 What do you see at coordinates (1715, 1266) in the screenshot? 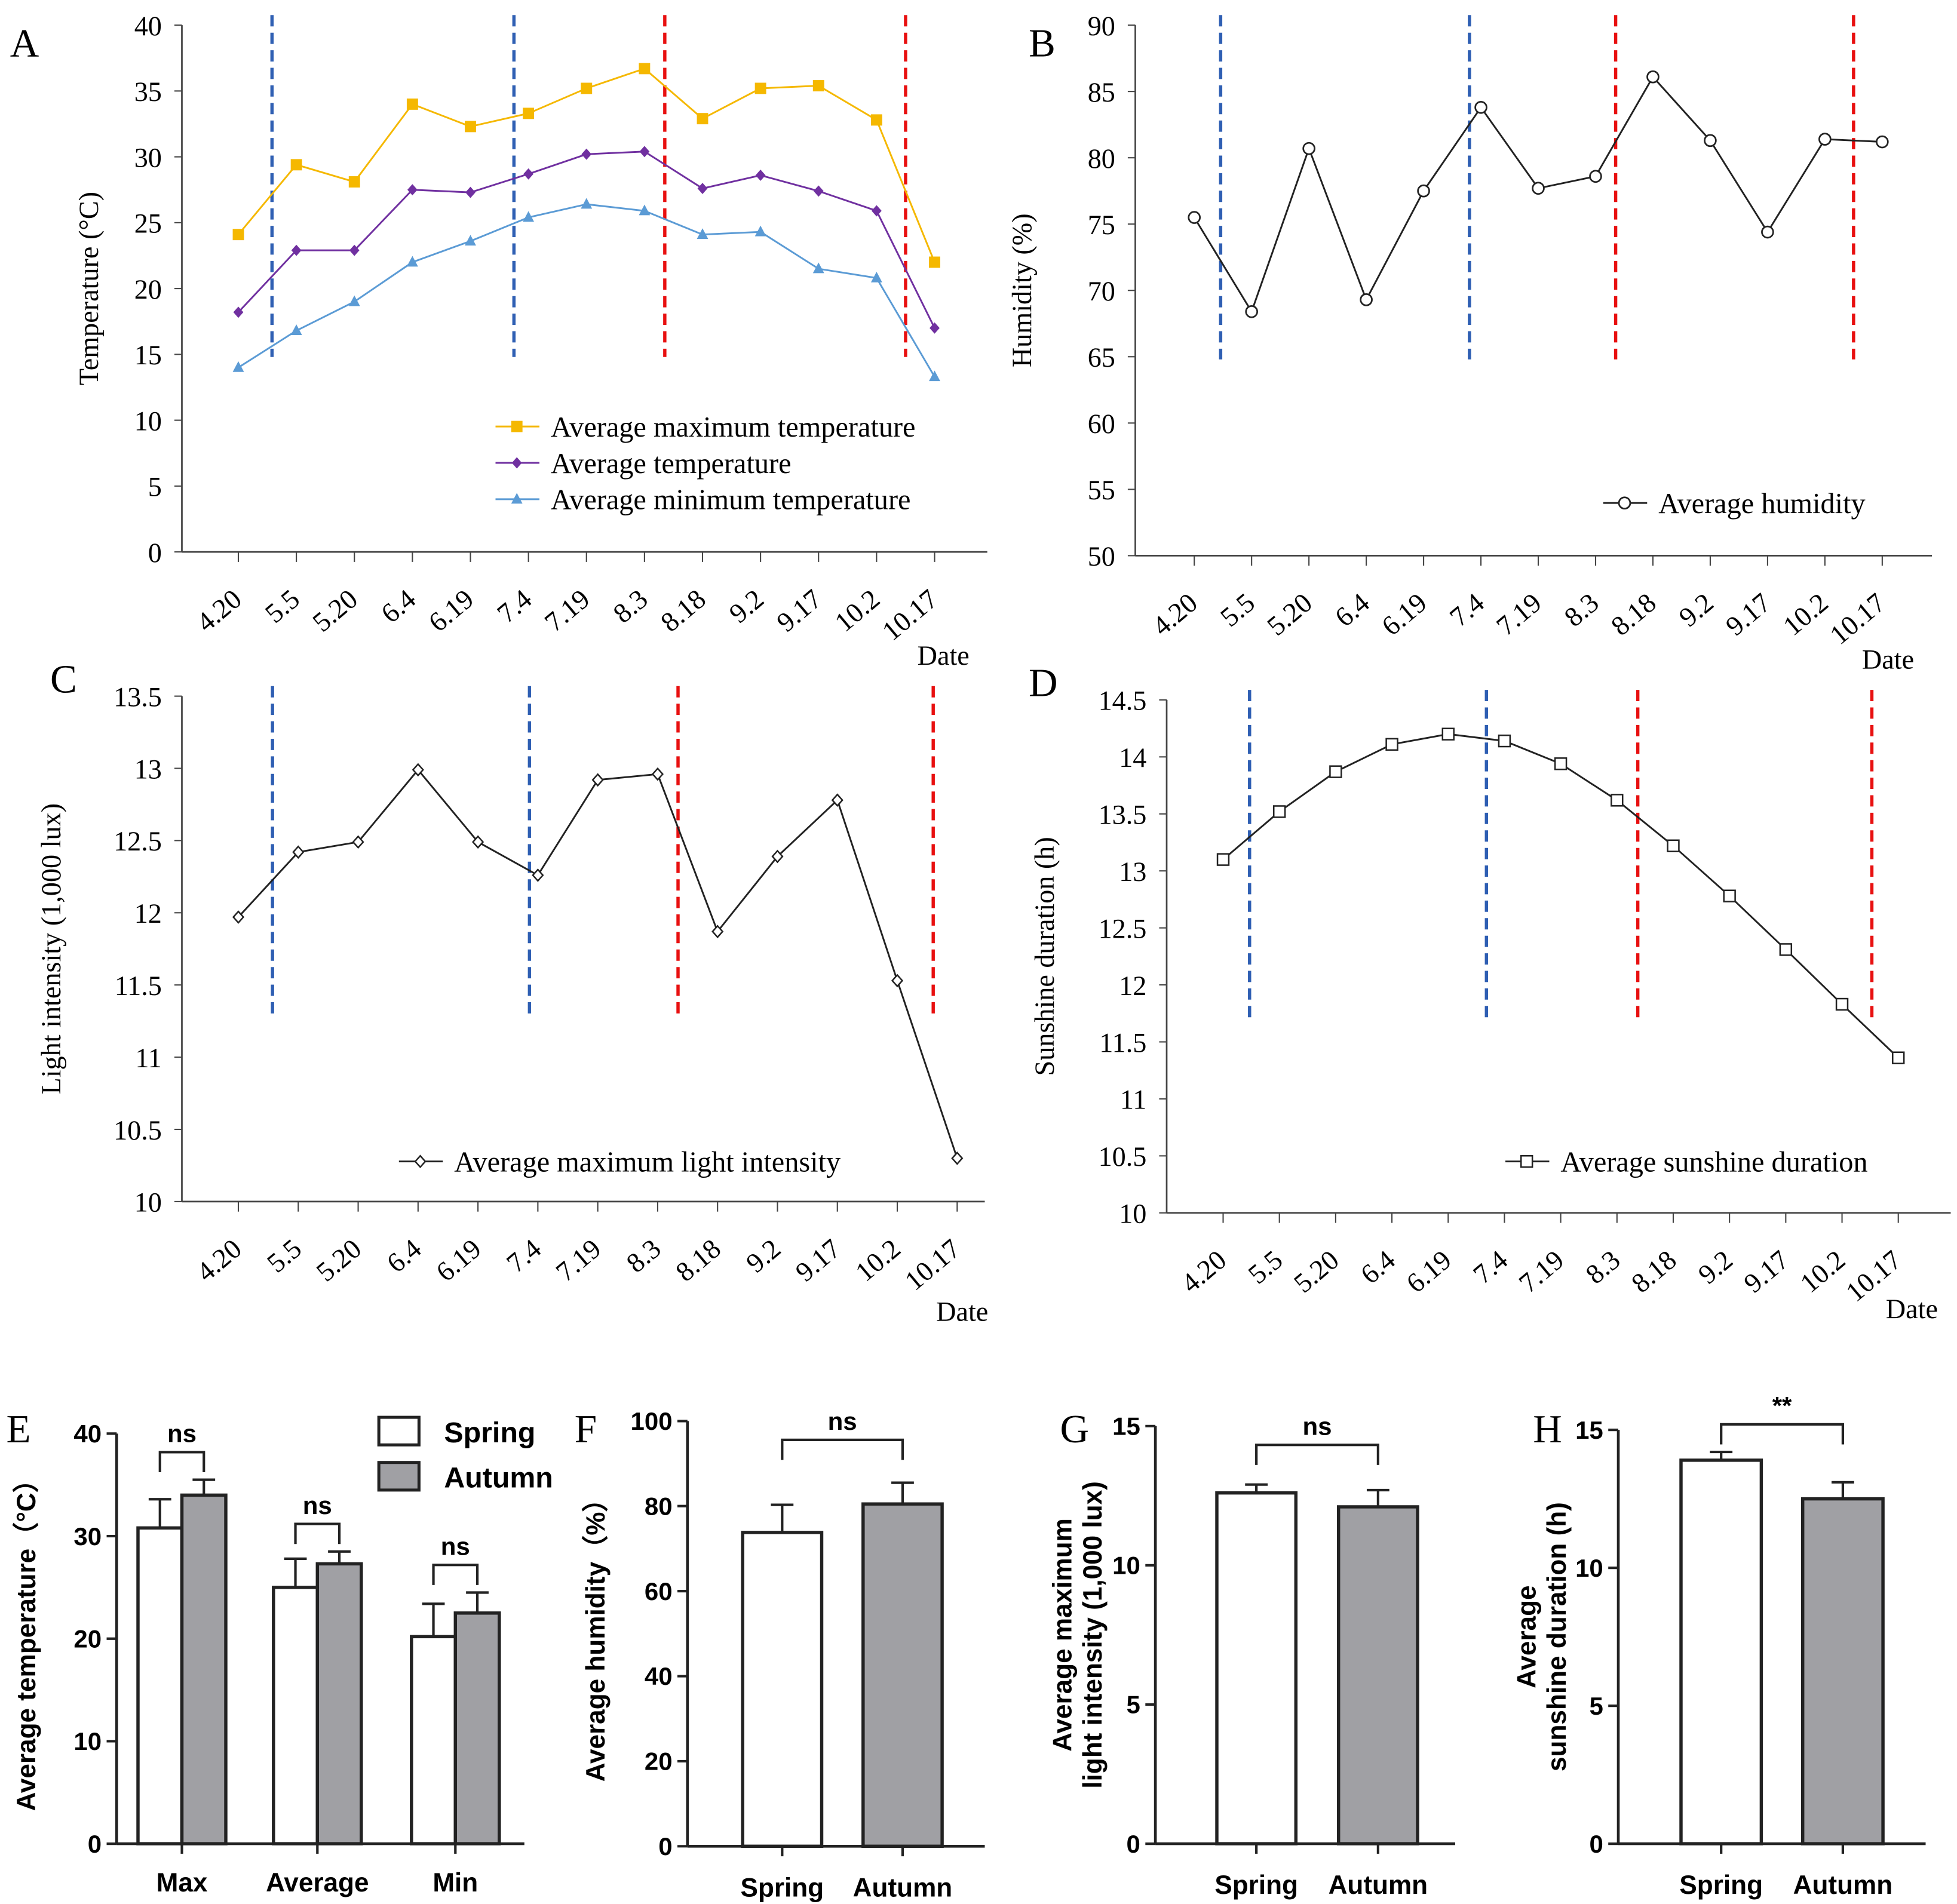
I see `x-tick-label: 9.2` at bounding box center [1715, 1266].